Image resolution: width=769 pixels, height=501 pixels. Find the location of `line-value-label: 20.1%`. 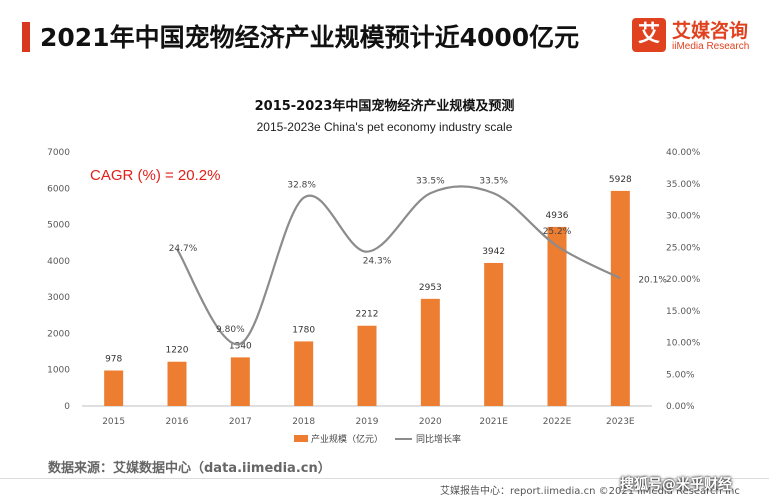

line-value-label: 20.1% is located at coordinates (652, 280).